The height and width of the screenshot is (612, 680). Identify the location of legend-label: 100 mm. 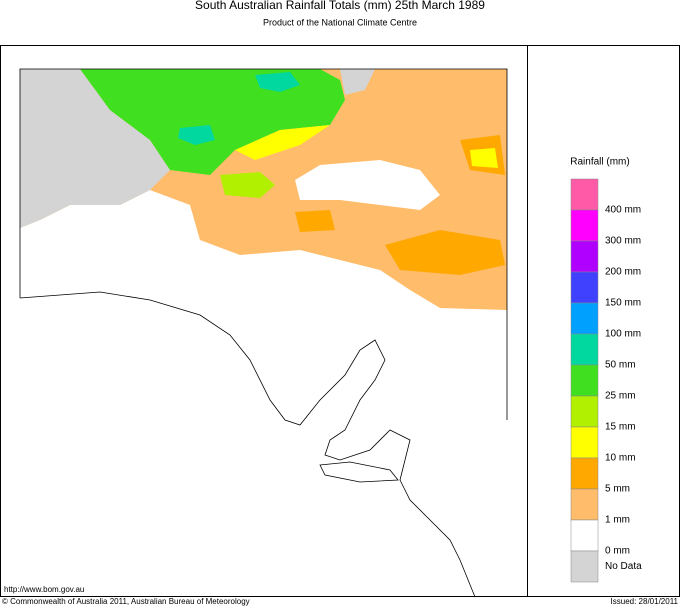
(623, 334).